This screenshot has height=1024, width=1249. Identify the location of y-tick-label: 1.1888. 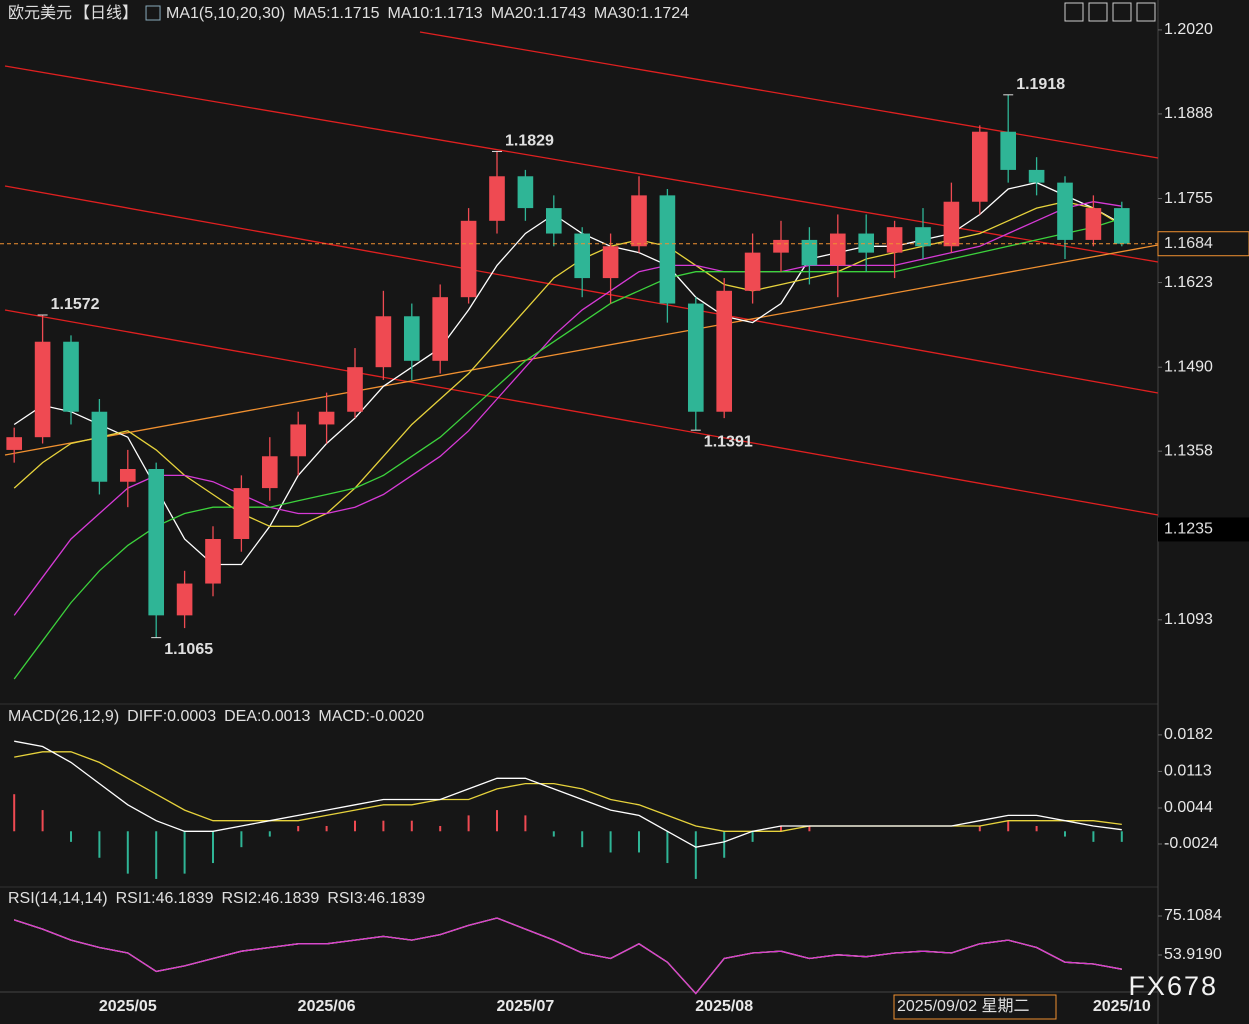
(1188, 113).